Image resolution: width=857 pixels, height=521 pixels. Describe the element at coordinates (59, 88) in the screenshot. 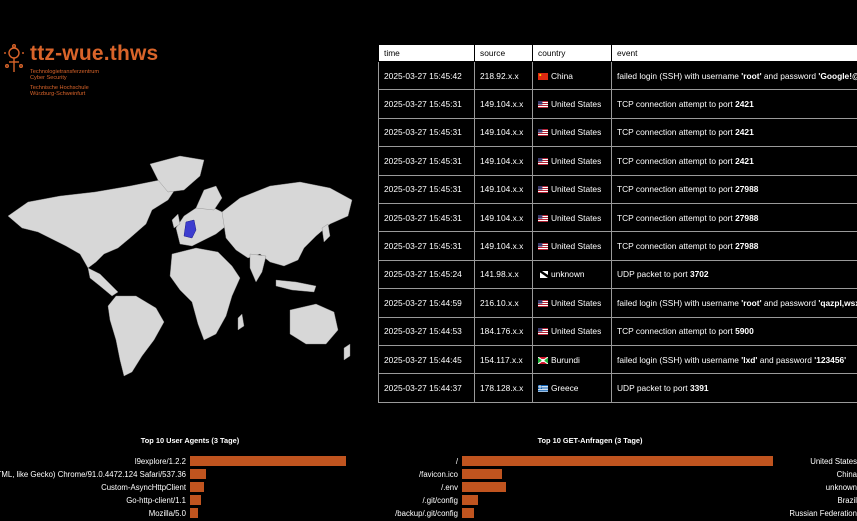

I see `logo-subtitle-3: Technische Hochschule` at that location.